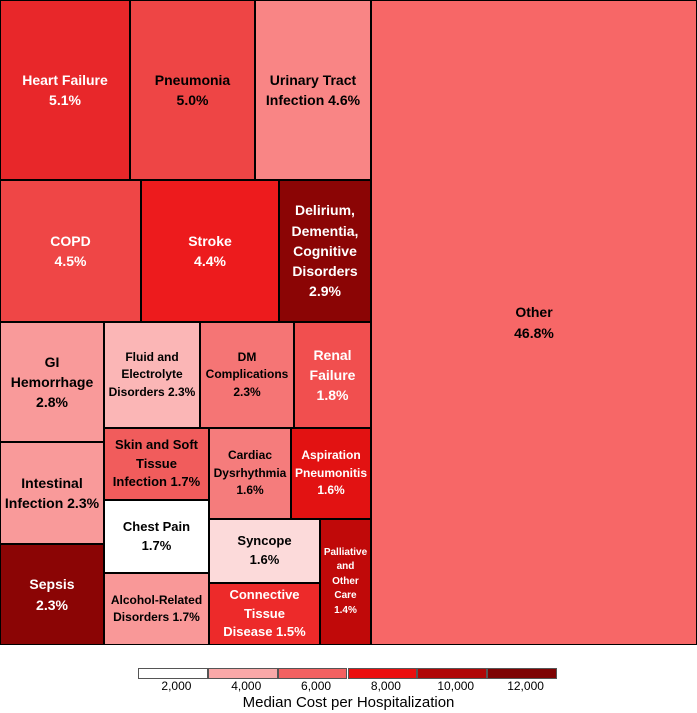  I want to click on treemap-tile: Connective Tissue Disease 1.5%, so click(264, 614).